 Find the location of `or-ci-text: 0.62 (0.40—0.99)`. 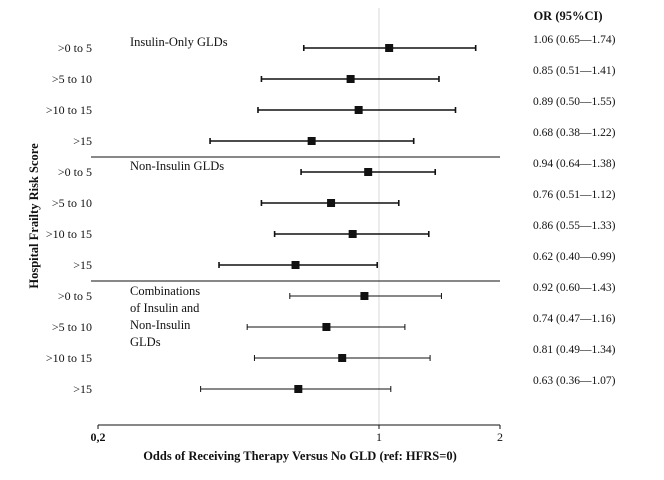

or-ci-text: 0.62 (0.40—0.99) is located at coordinates (574, 257).